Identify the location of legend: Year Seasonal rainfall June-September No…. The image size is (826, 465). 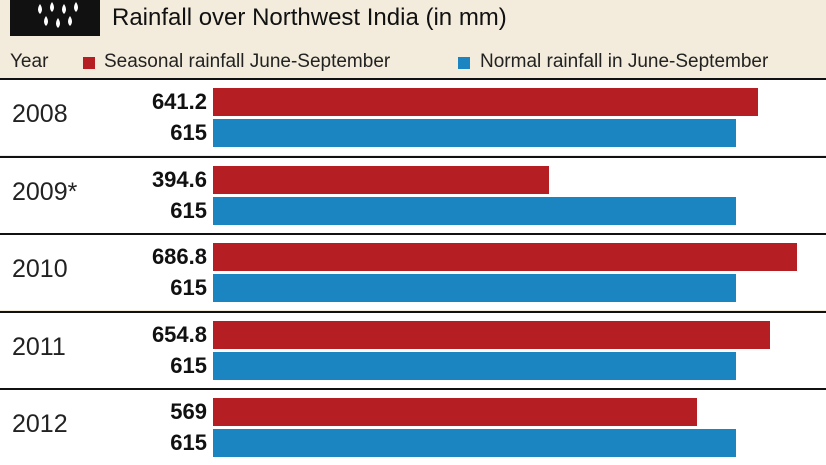
(413, 62).